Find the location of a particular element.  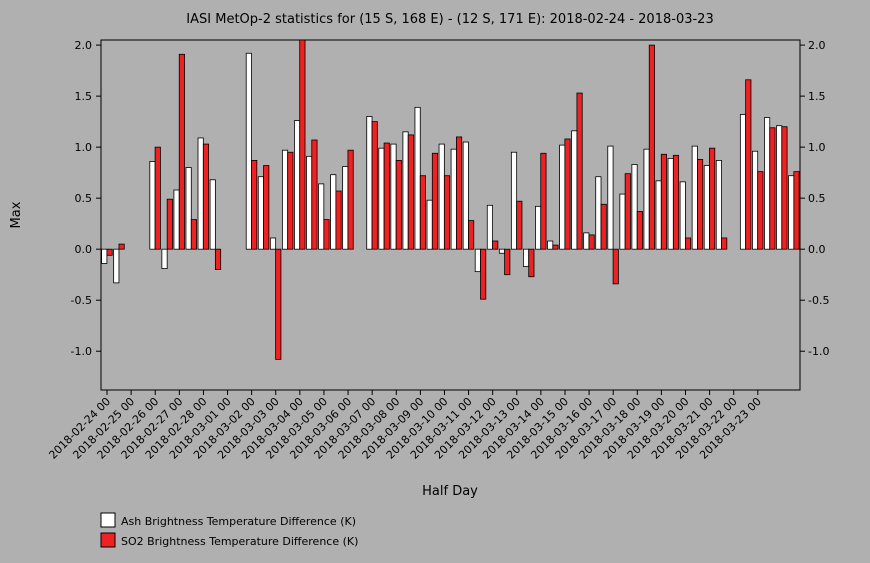

y-tick-label-right: 2.0 is located at coordinates (817, 45).